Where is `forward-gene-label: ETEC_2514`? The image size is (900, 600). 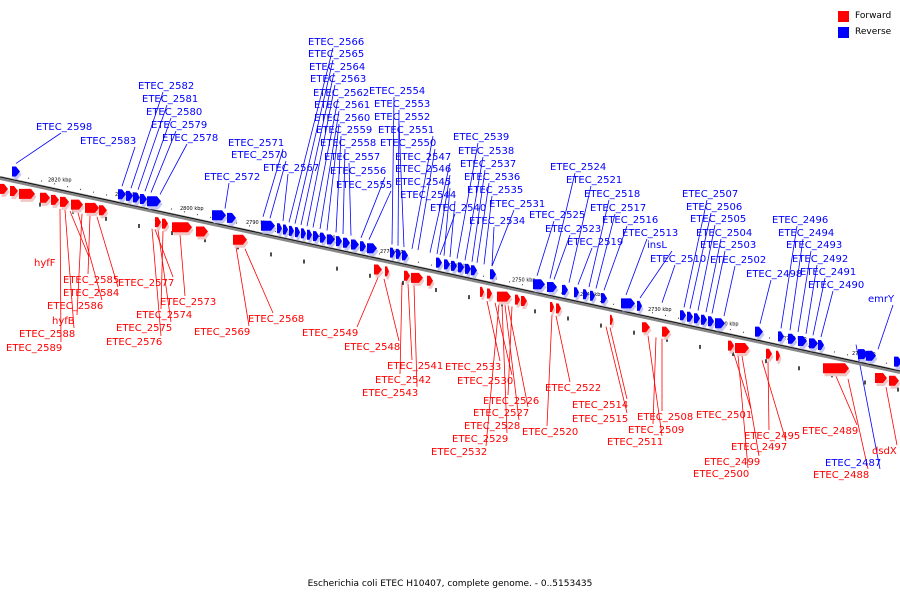 forward-gene-label: ETEC_2514 is located at coordinates (600, 405).